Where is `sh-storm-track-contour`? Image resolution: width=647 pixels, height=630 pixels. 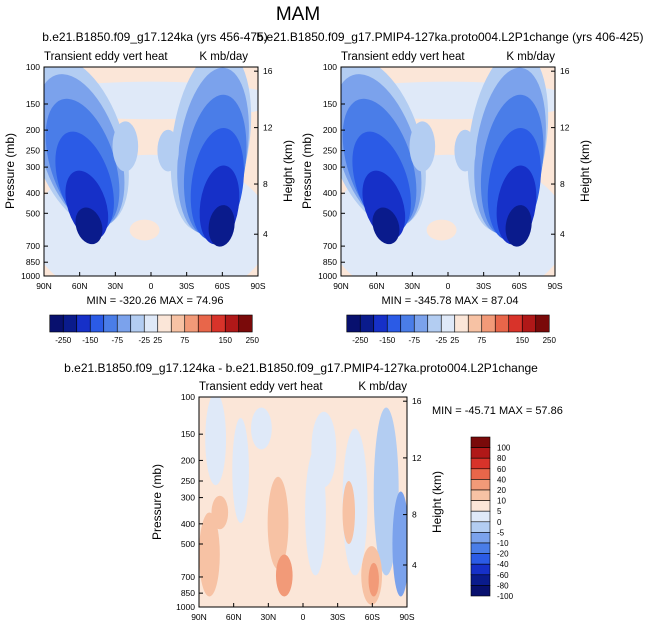
sh-storm-track-contour is located at coordinates (518, 226).